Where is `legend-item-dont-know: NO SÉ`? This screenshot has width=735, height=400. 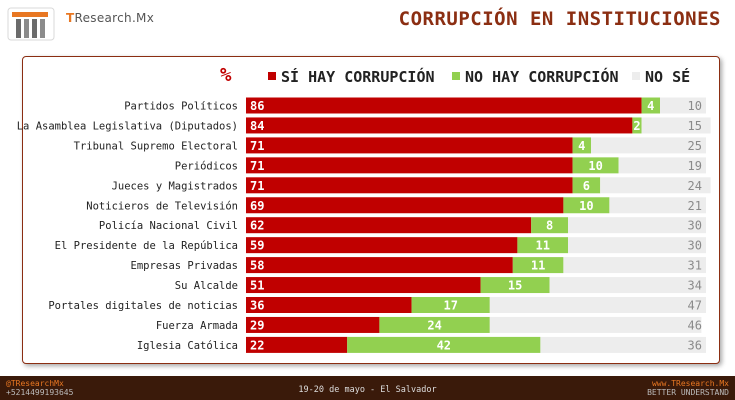
legend-item-dont-know: NO SÉ is located at coordinates (661, 77).